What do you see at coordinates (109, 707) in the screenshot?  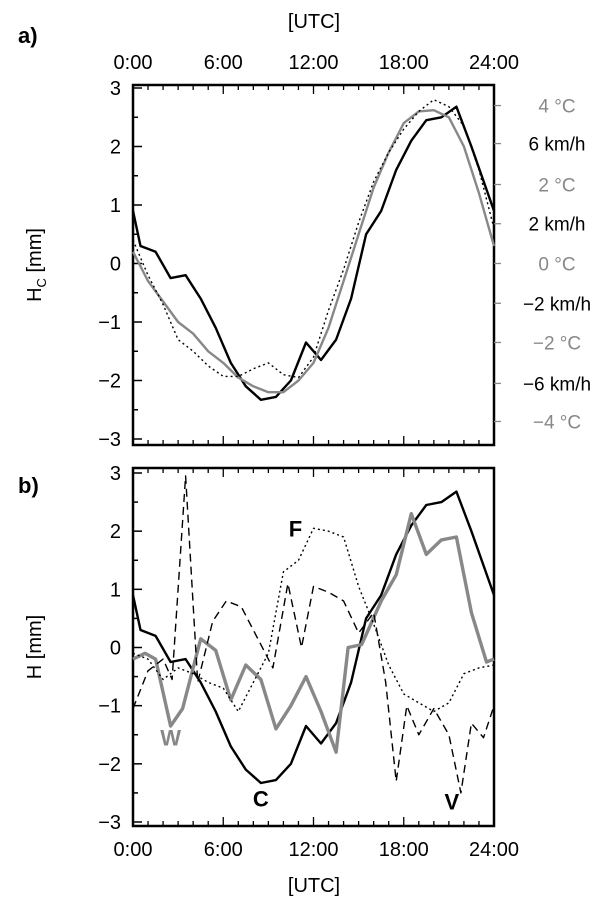 I see `panel-b-y-tick-label: −1` at bounding box center [109, 707].